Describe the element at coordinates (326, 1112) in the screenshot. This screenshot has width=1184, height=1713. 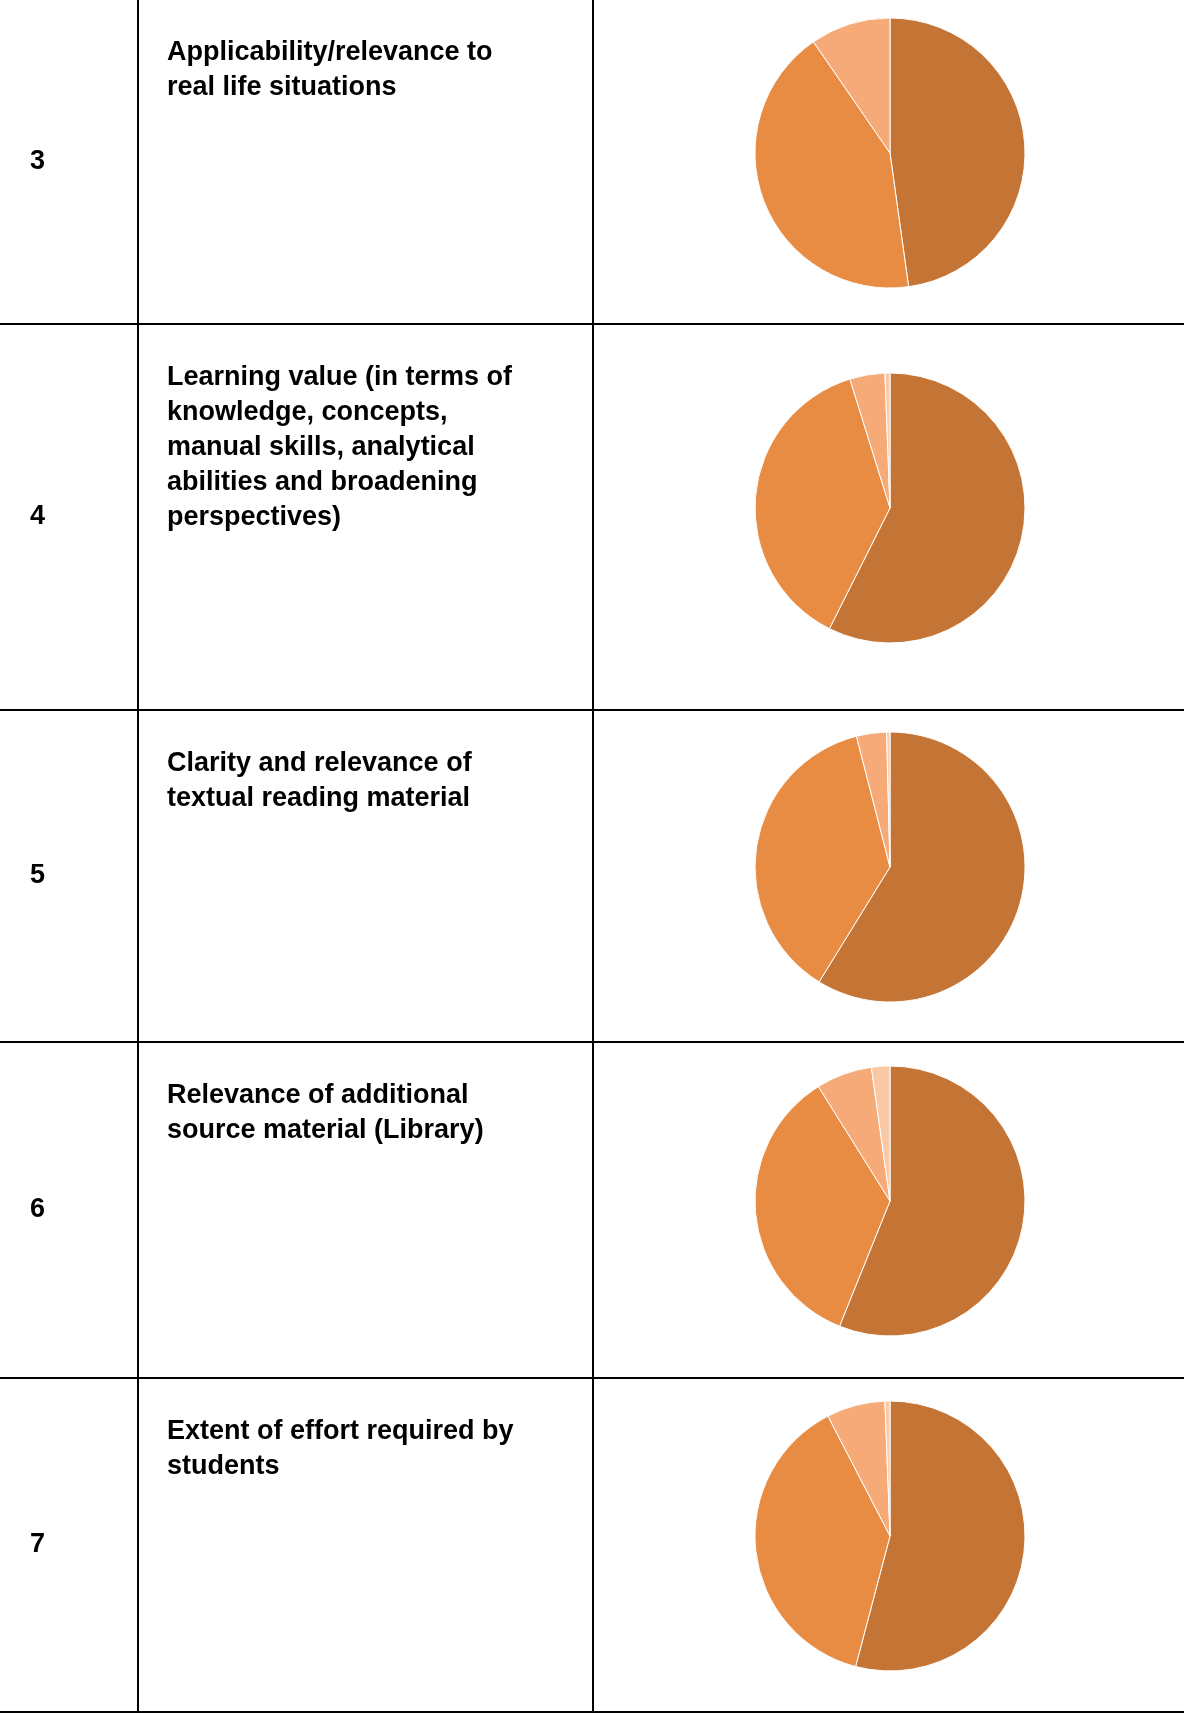
I see `text: Relevance of additional source material (Library)` at that location.